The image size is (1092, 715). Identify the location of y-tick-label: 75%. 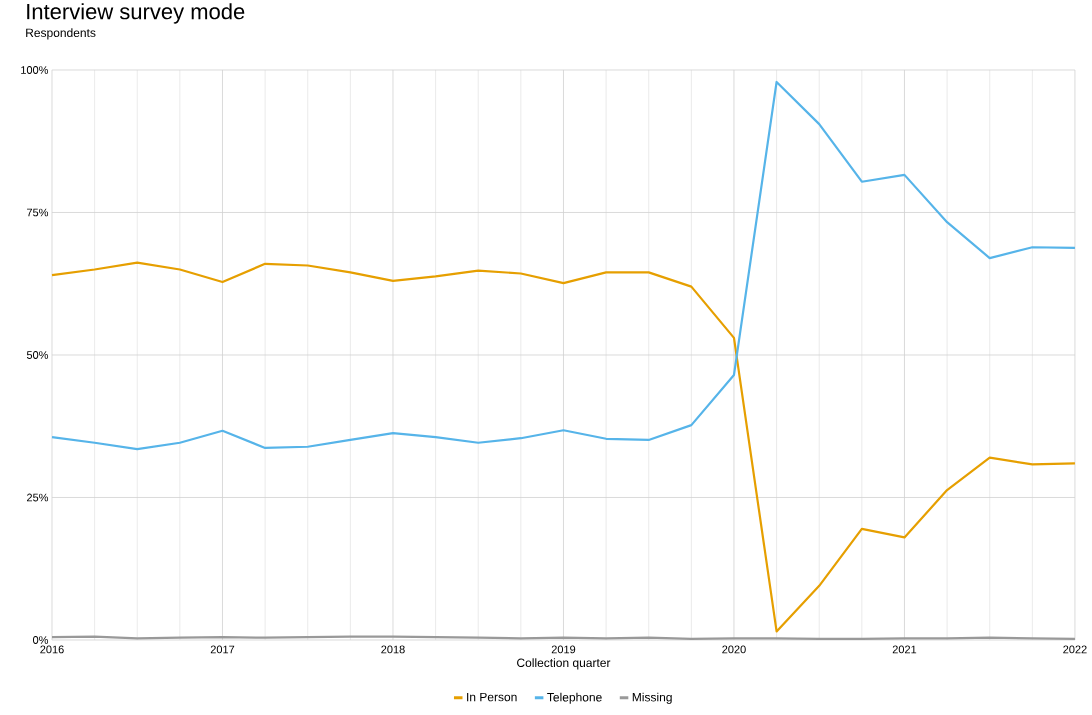
(38, 212).